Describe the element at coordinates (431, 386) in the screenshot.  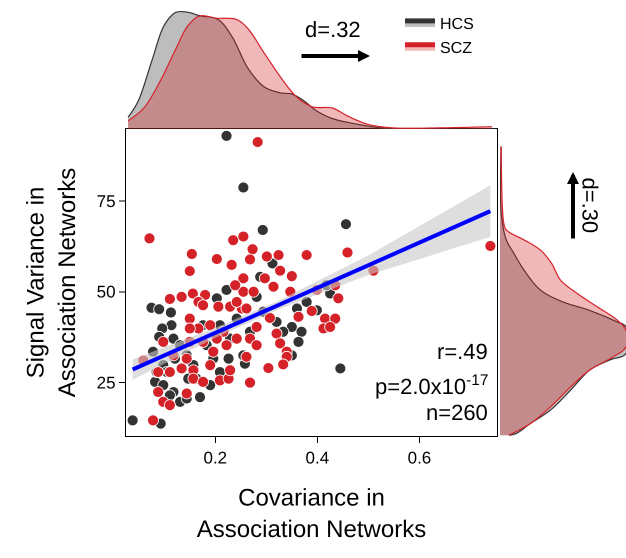
I see `annotation: p=2.0x10$^{-17}$` at that location.